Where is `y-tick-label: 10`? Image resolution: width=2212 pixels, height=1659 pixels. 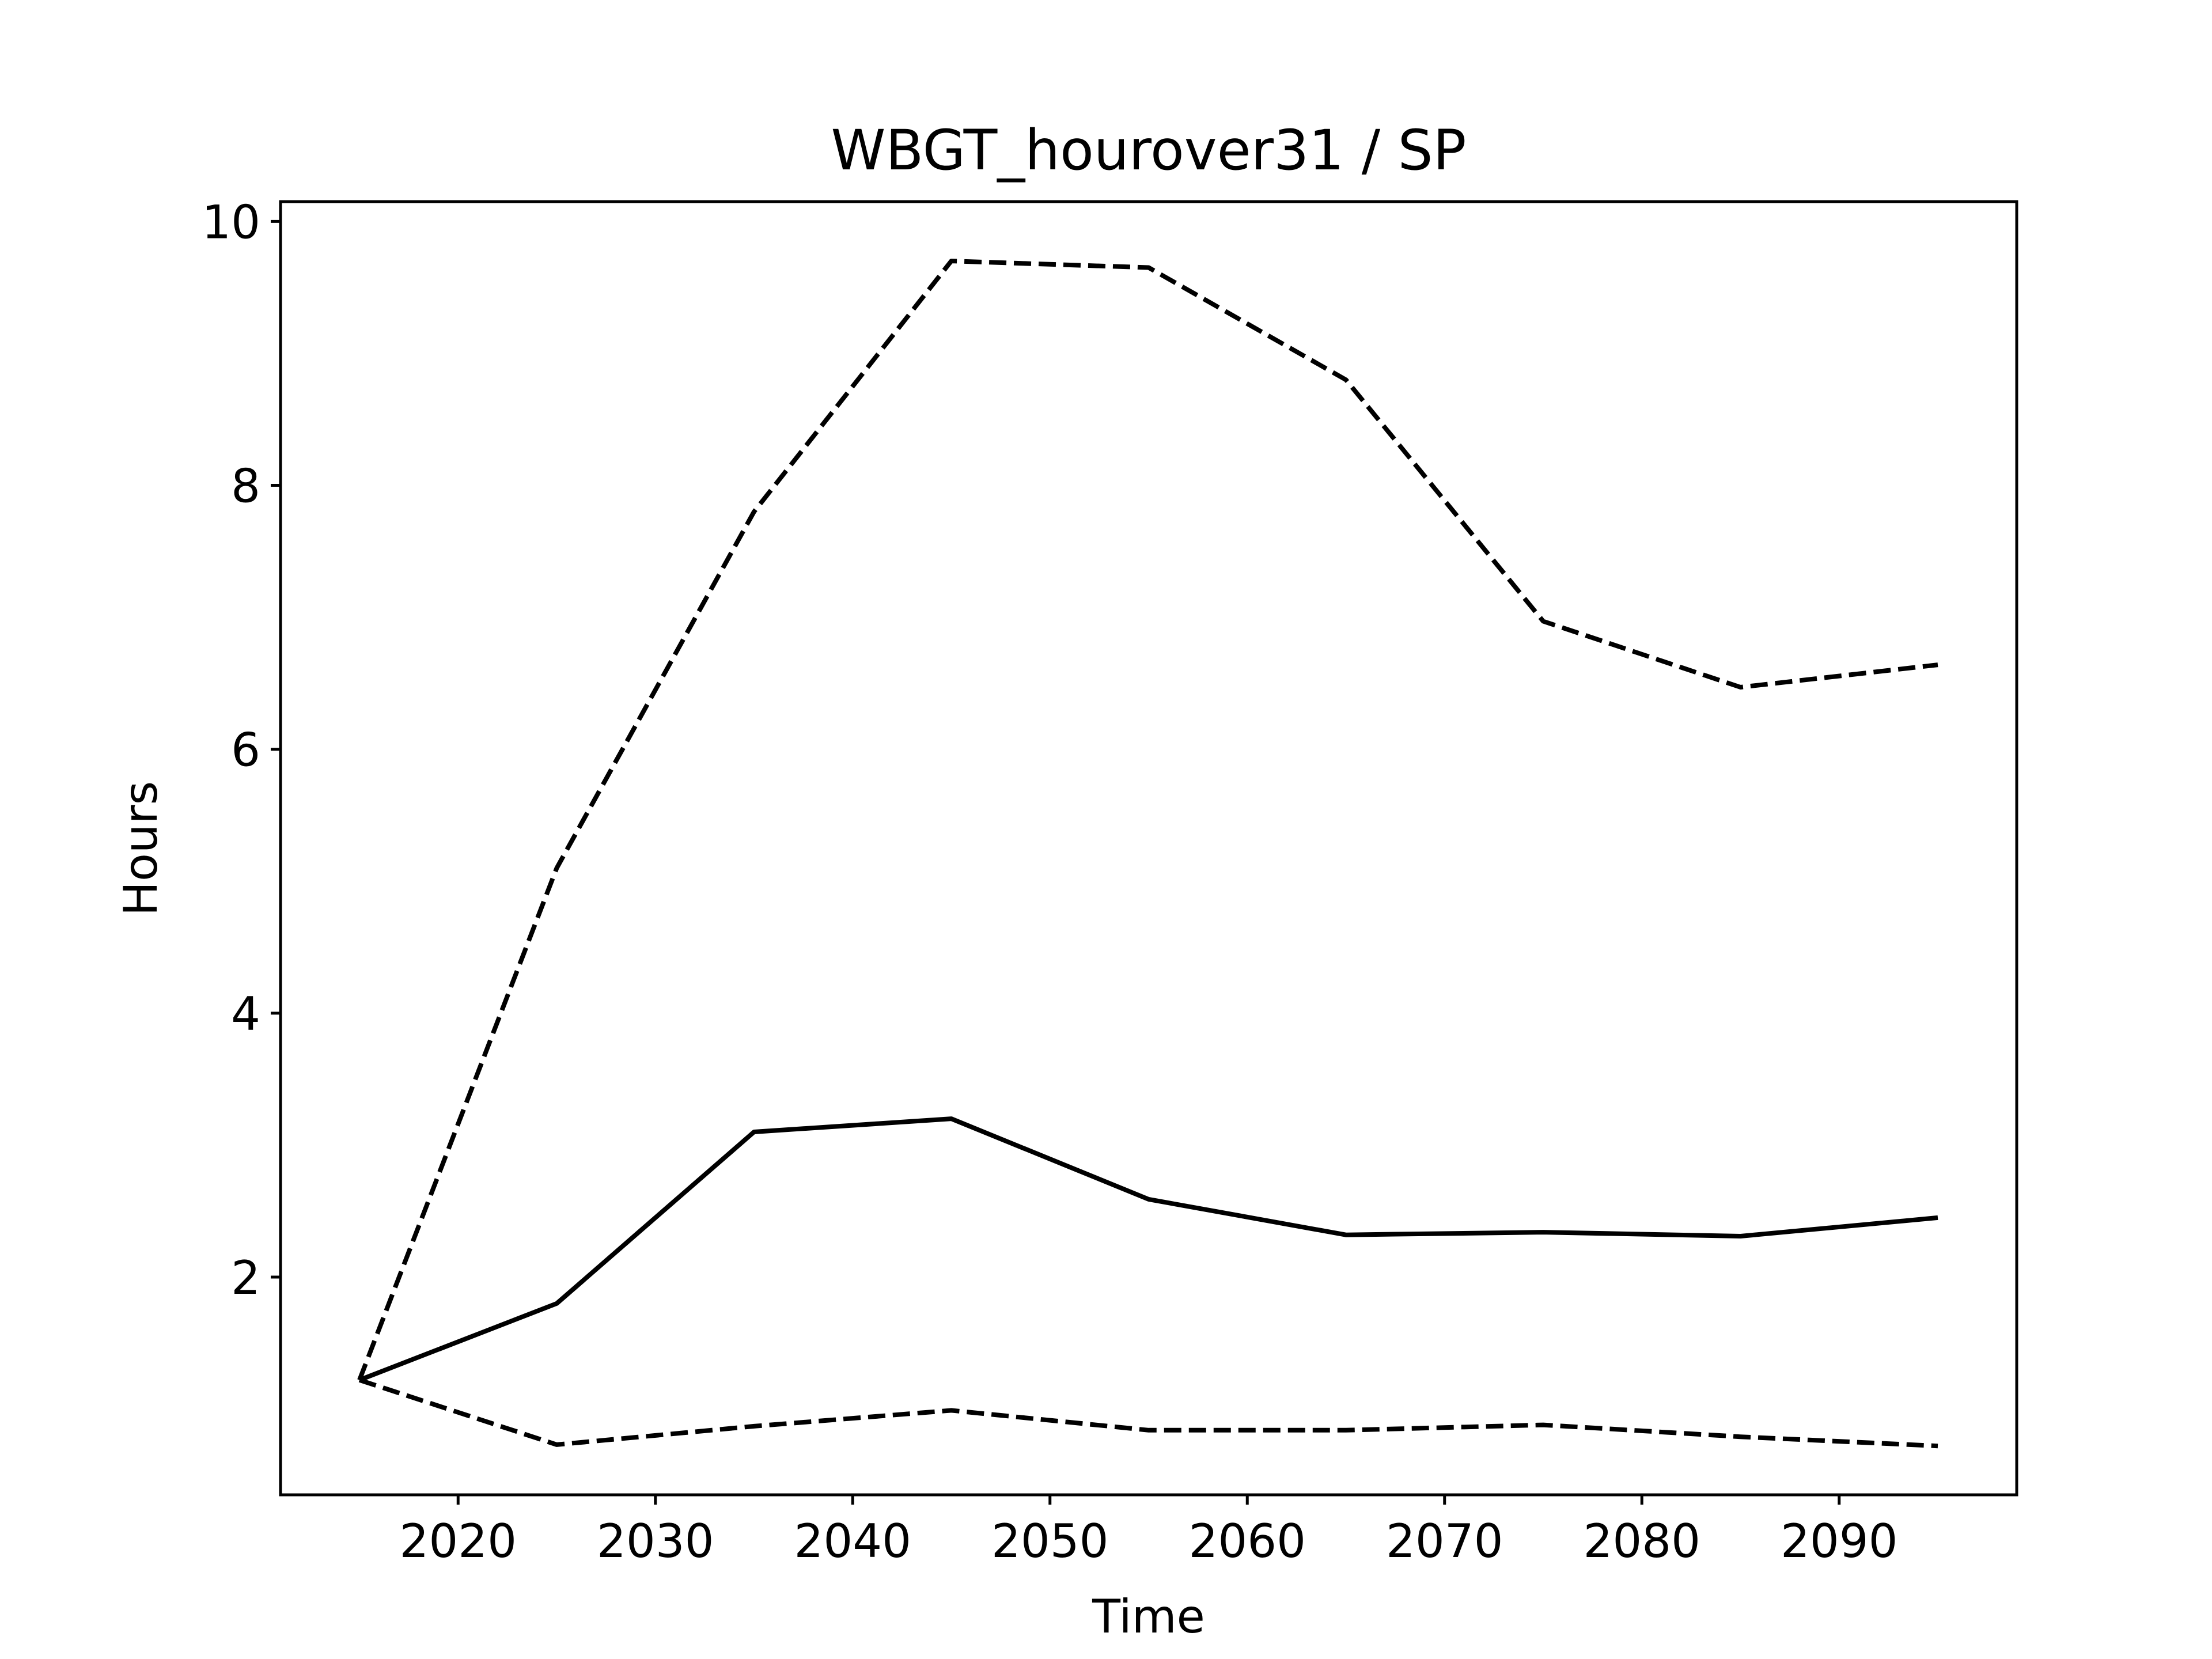 y-tick-label: 10 is located at coordinates (231, 222).